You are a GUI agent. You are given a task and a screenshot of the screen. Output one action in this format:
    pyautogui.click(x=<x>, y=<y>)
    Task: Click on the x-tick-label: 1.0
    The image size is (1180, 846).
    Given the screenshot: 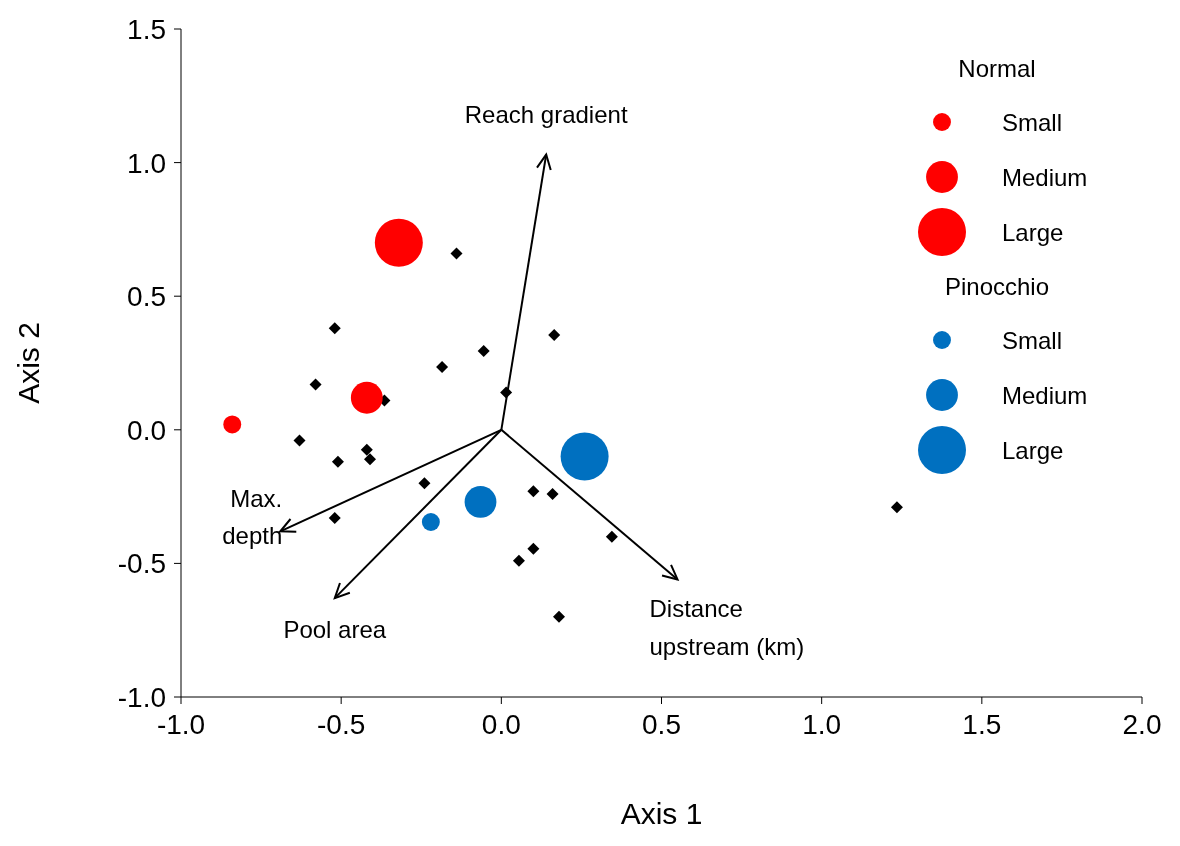 What is the action you would take?
    pyautogui.click(x=822, y=724)
    